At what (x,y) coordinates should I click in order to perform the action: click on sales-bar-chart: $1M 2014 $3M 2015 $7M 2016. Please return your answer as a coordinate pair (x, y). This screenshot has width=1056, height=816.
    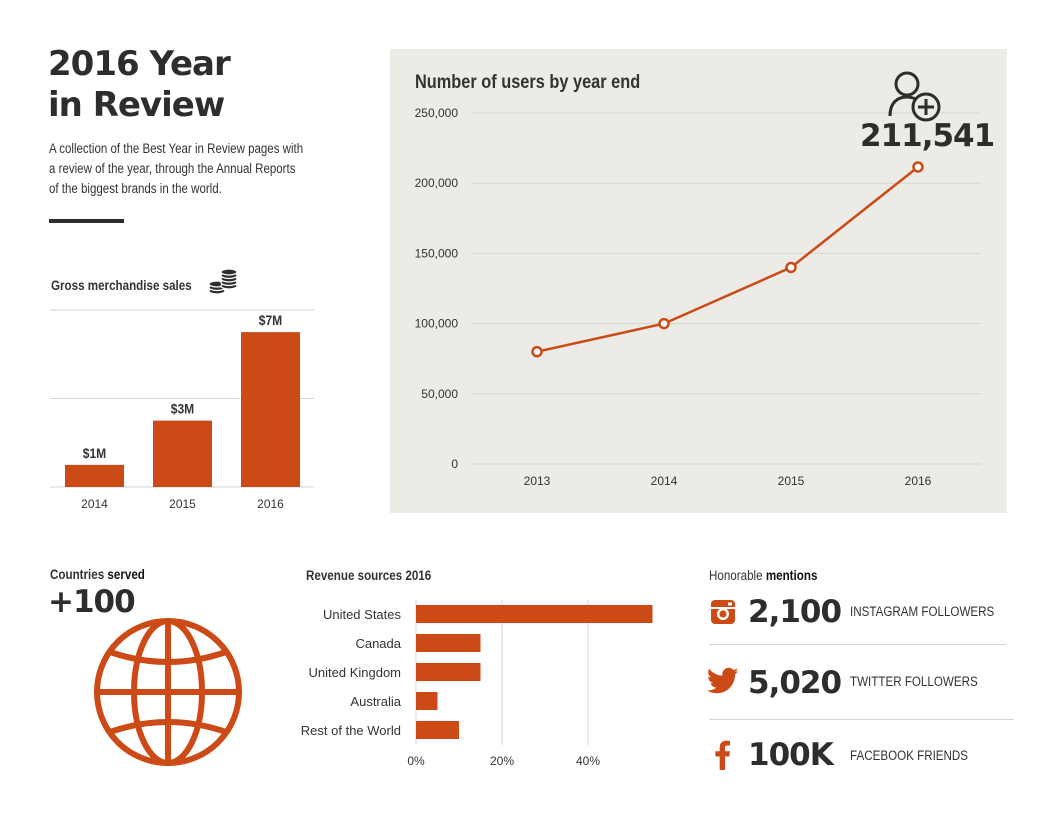
    Looking at the image, I should click on (182, 410).